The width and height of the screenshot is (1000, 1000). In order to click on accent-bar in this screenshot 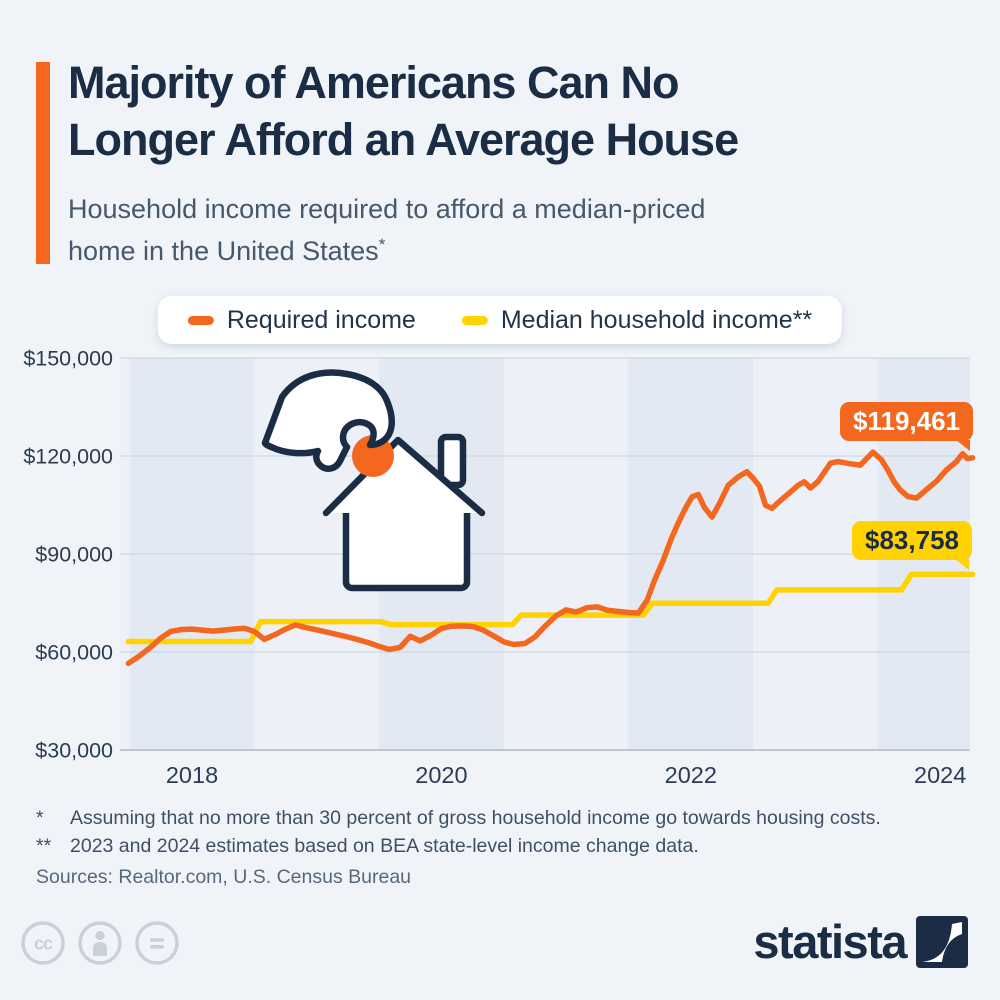, I will do `click(43, 163)`.